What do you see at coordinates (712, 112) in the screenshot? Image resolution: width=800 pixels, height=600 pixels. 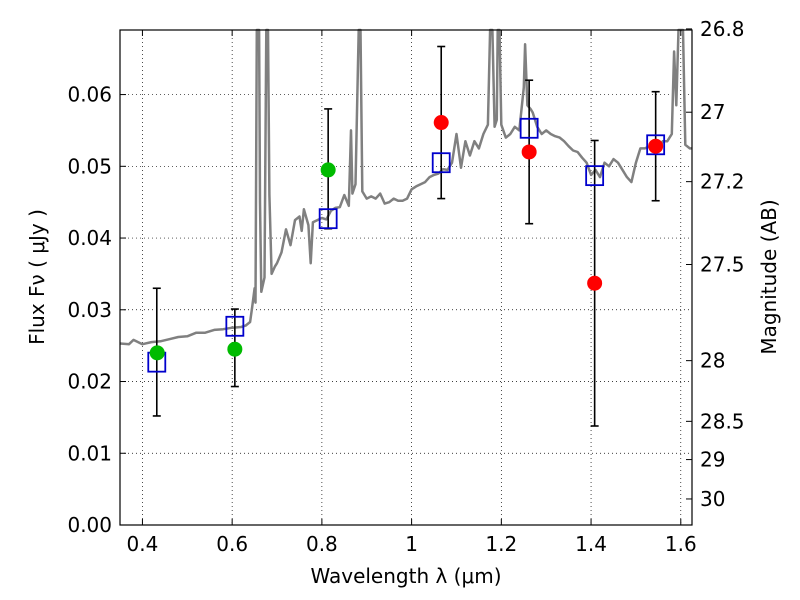 I see `right-tick-label: 27` at bounding box center [712, 112].